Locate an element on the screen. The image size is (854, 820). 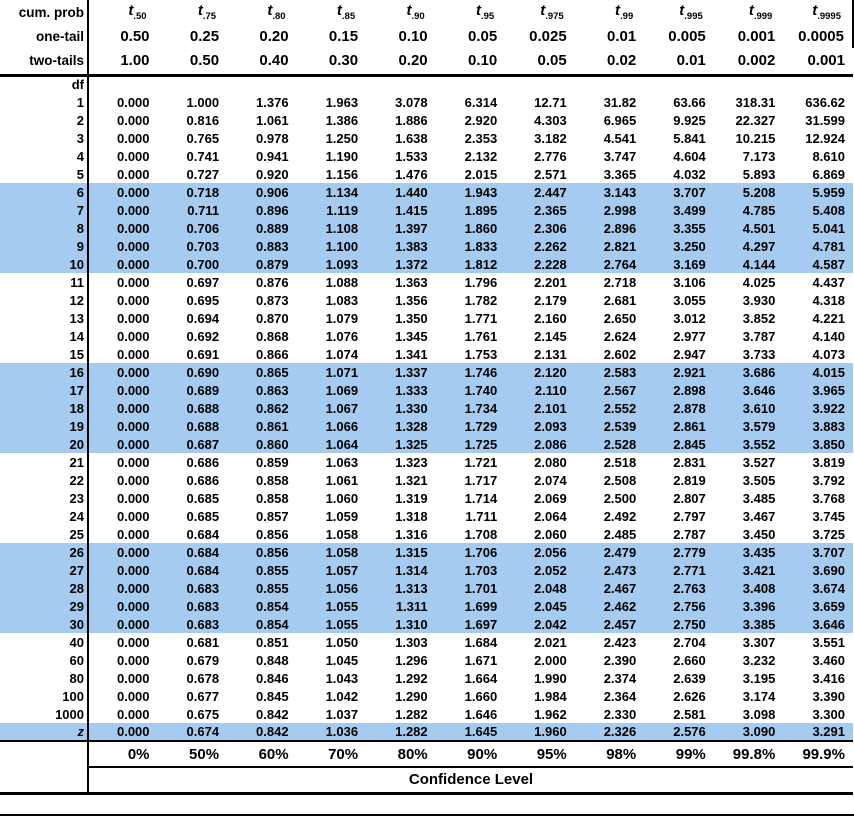
t-value-cell: 0.865 is located at coordinates (262, 372).